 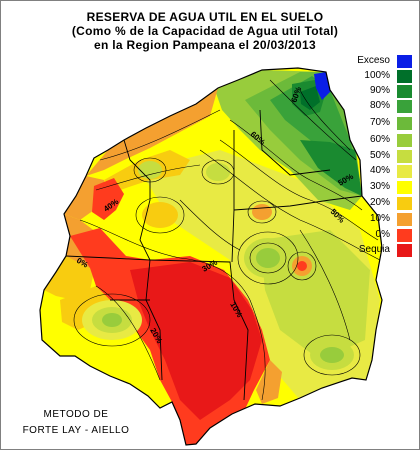 I want to click on legend-item-0: 0%, so click(x=380, y=235).